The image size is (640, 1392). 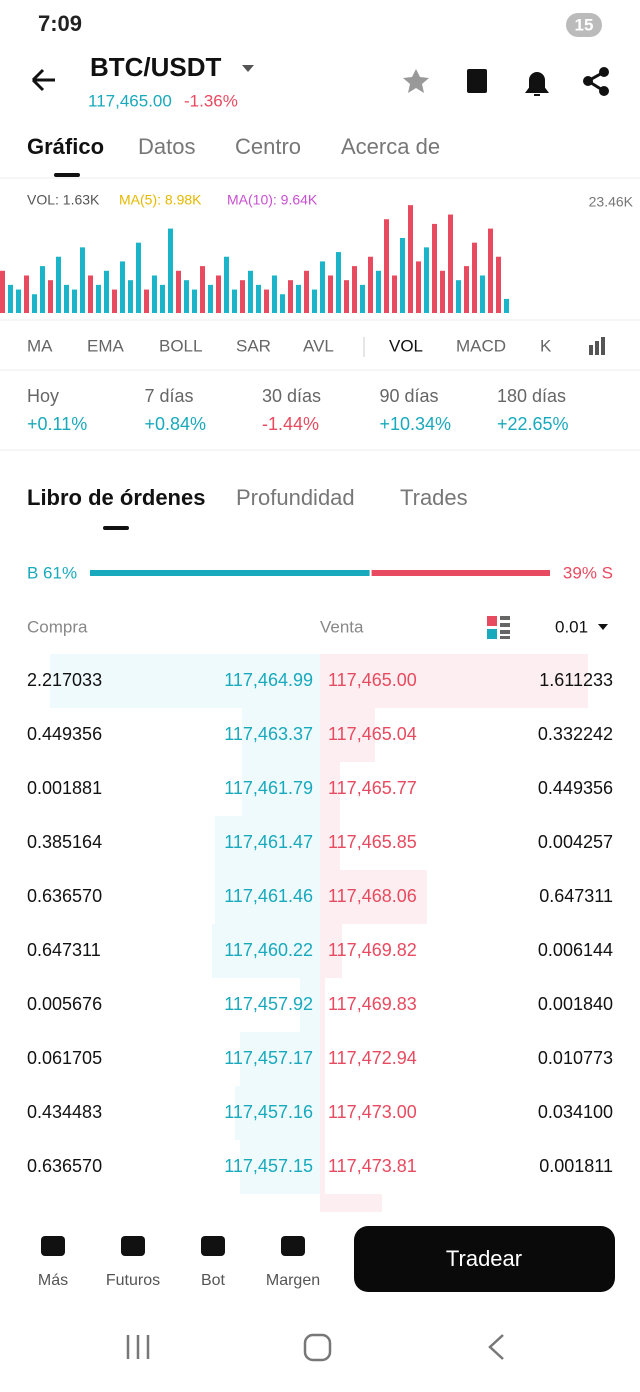 What do you see at coordinates (409, 396) in the screenshot?
I see `period-label: 90 días` at bounding box center [409, 396].